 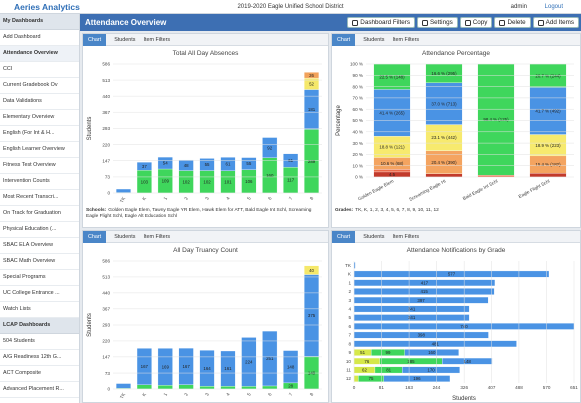 What do you see at coordinates (39, 262) in the screenshot?
I see `nav-item: SBAC Math Overview` at bounding box center [39, 262].